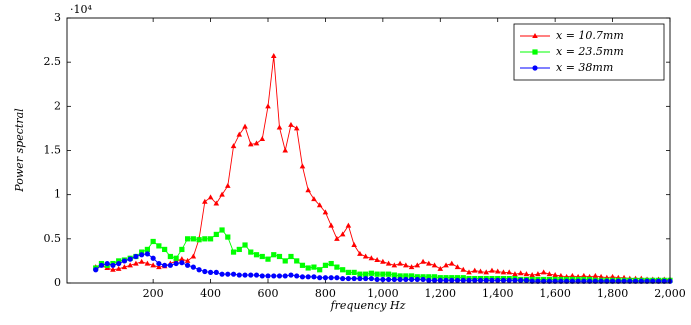  Describe the element at coordinates (57, 194) in the screenshot. I see `y-tick-label: 1` at that location.